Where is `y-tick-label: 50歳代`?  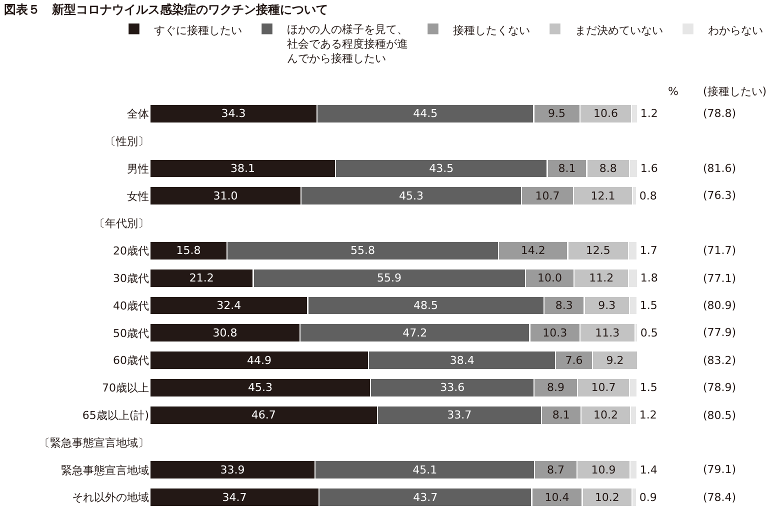
y-tick-label: 50歳代 is located at coordinates (131, 333).